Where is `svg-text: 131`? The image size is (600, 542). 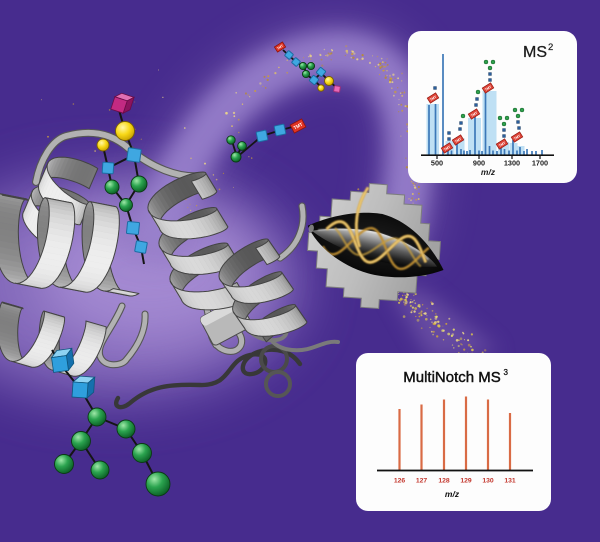
svg-text: 131 is located at coordinates (510, 481).